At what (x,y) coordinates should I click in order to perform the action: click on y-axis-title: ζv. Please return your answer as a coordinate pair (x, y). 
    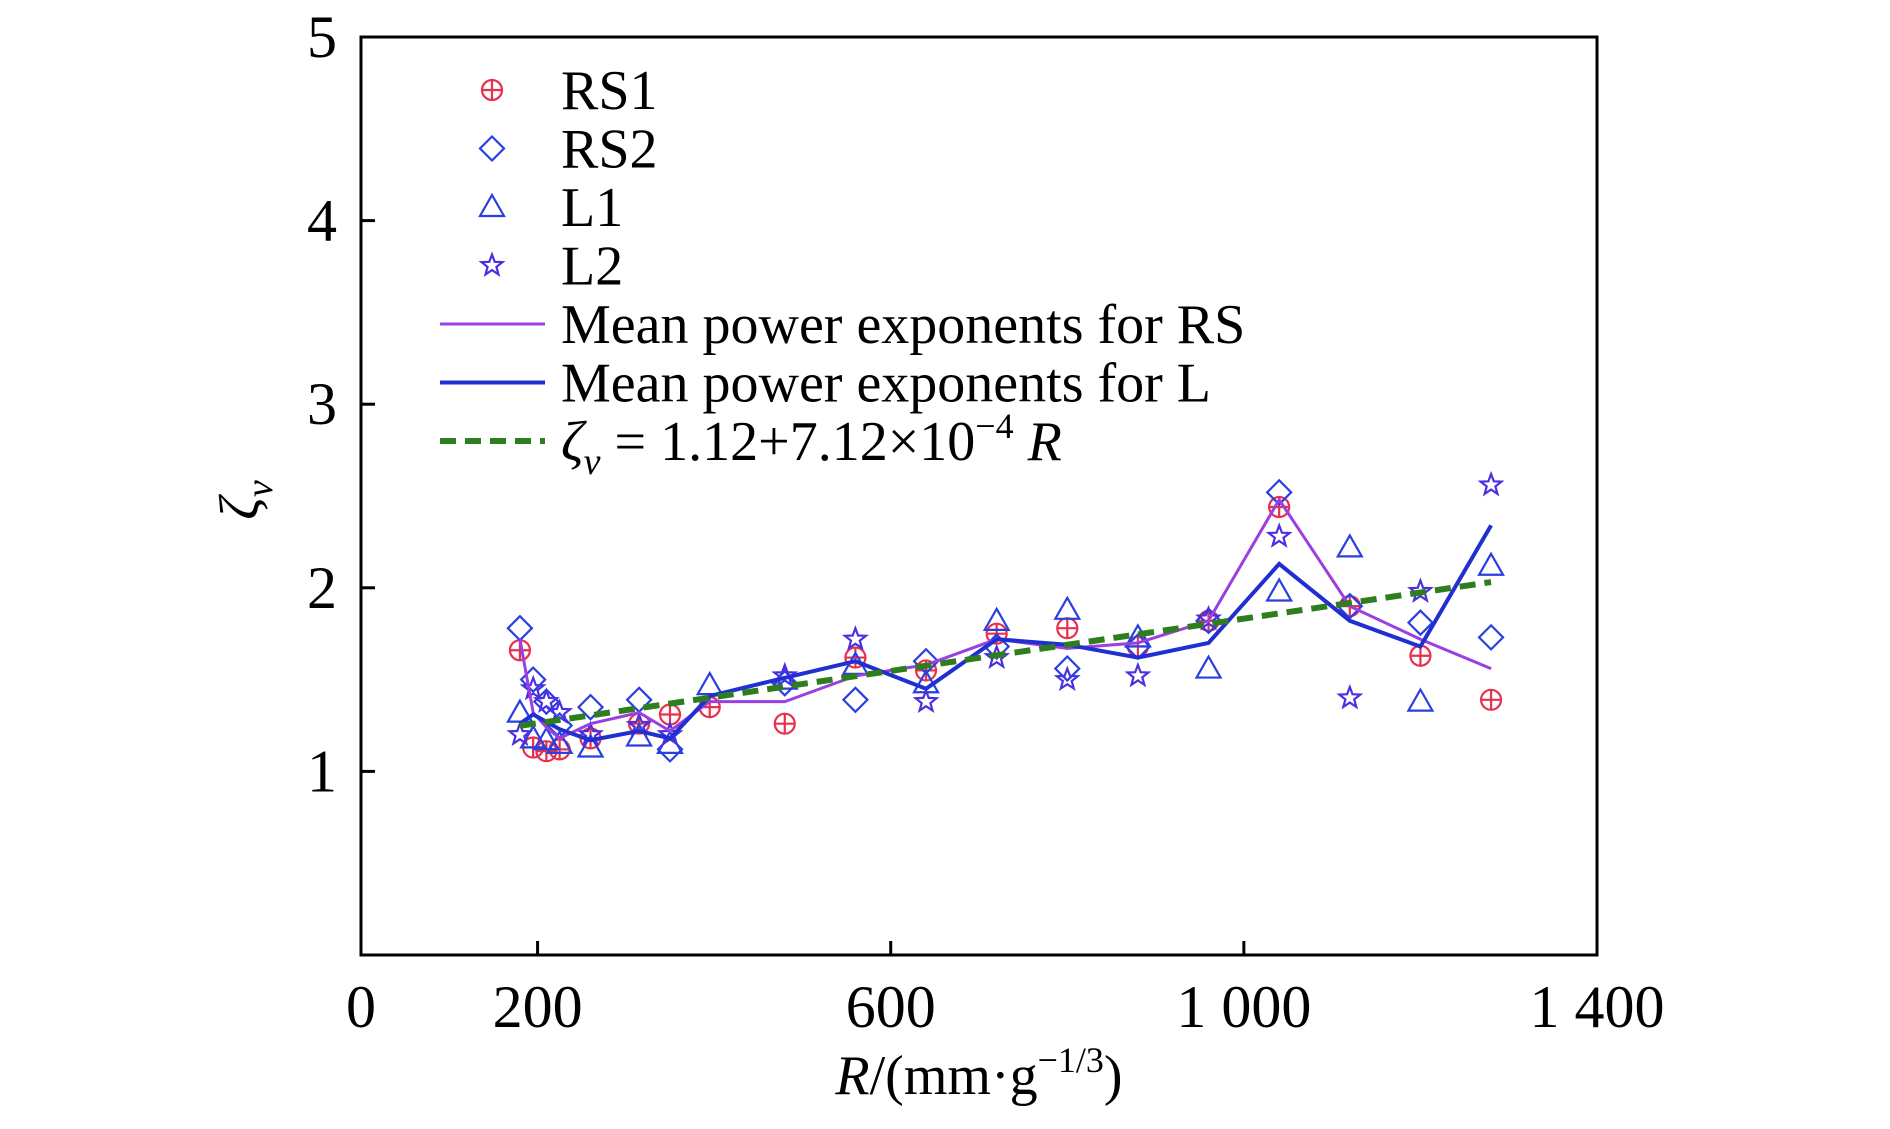
    Looking at the image, I should click on (245, 500).